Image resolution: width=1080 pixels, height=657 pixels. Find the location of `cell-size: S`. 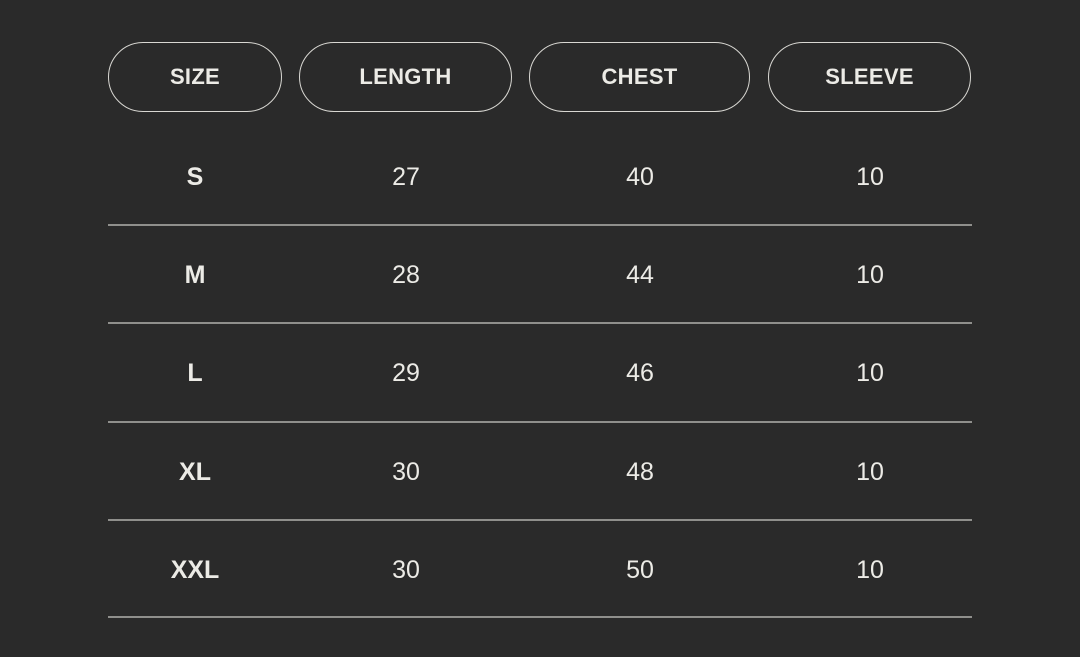

cell-size: S is located at coordinates (195, 177).